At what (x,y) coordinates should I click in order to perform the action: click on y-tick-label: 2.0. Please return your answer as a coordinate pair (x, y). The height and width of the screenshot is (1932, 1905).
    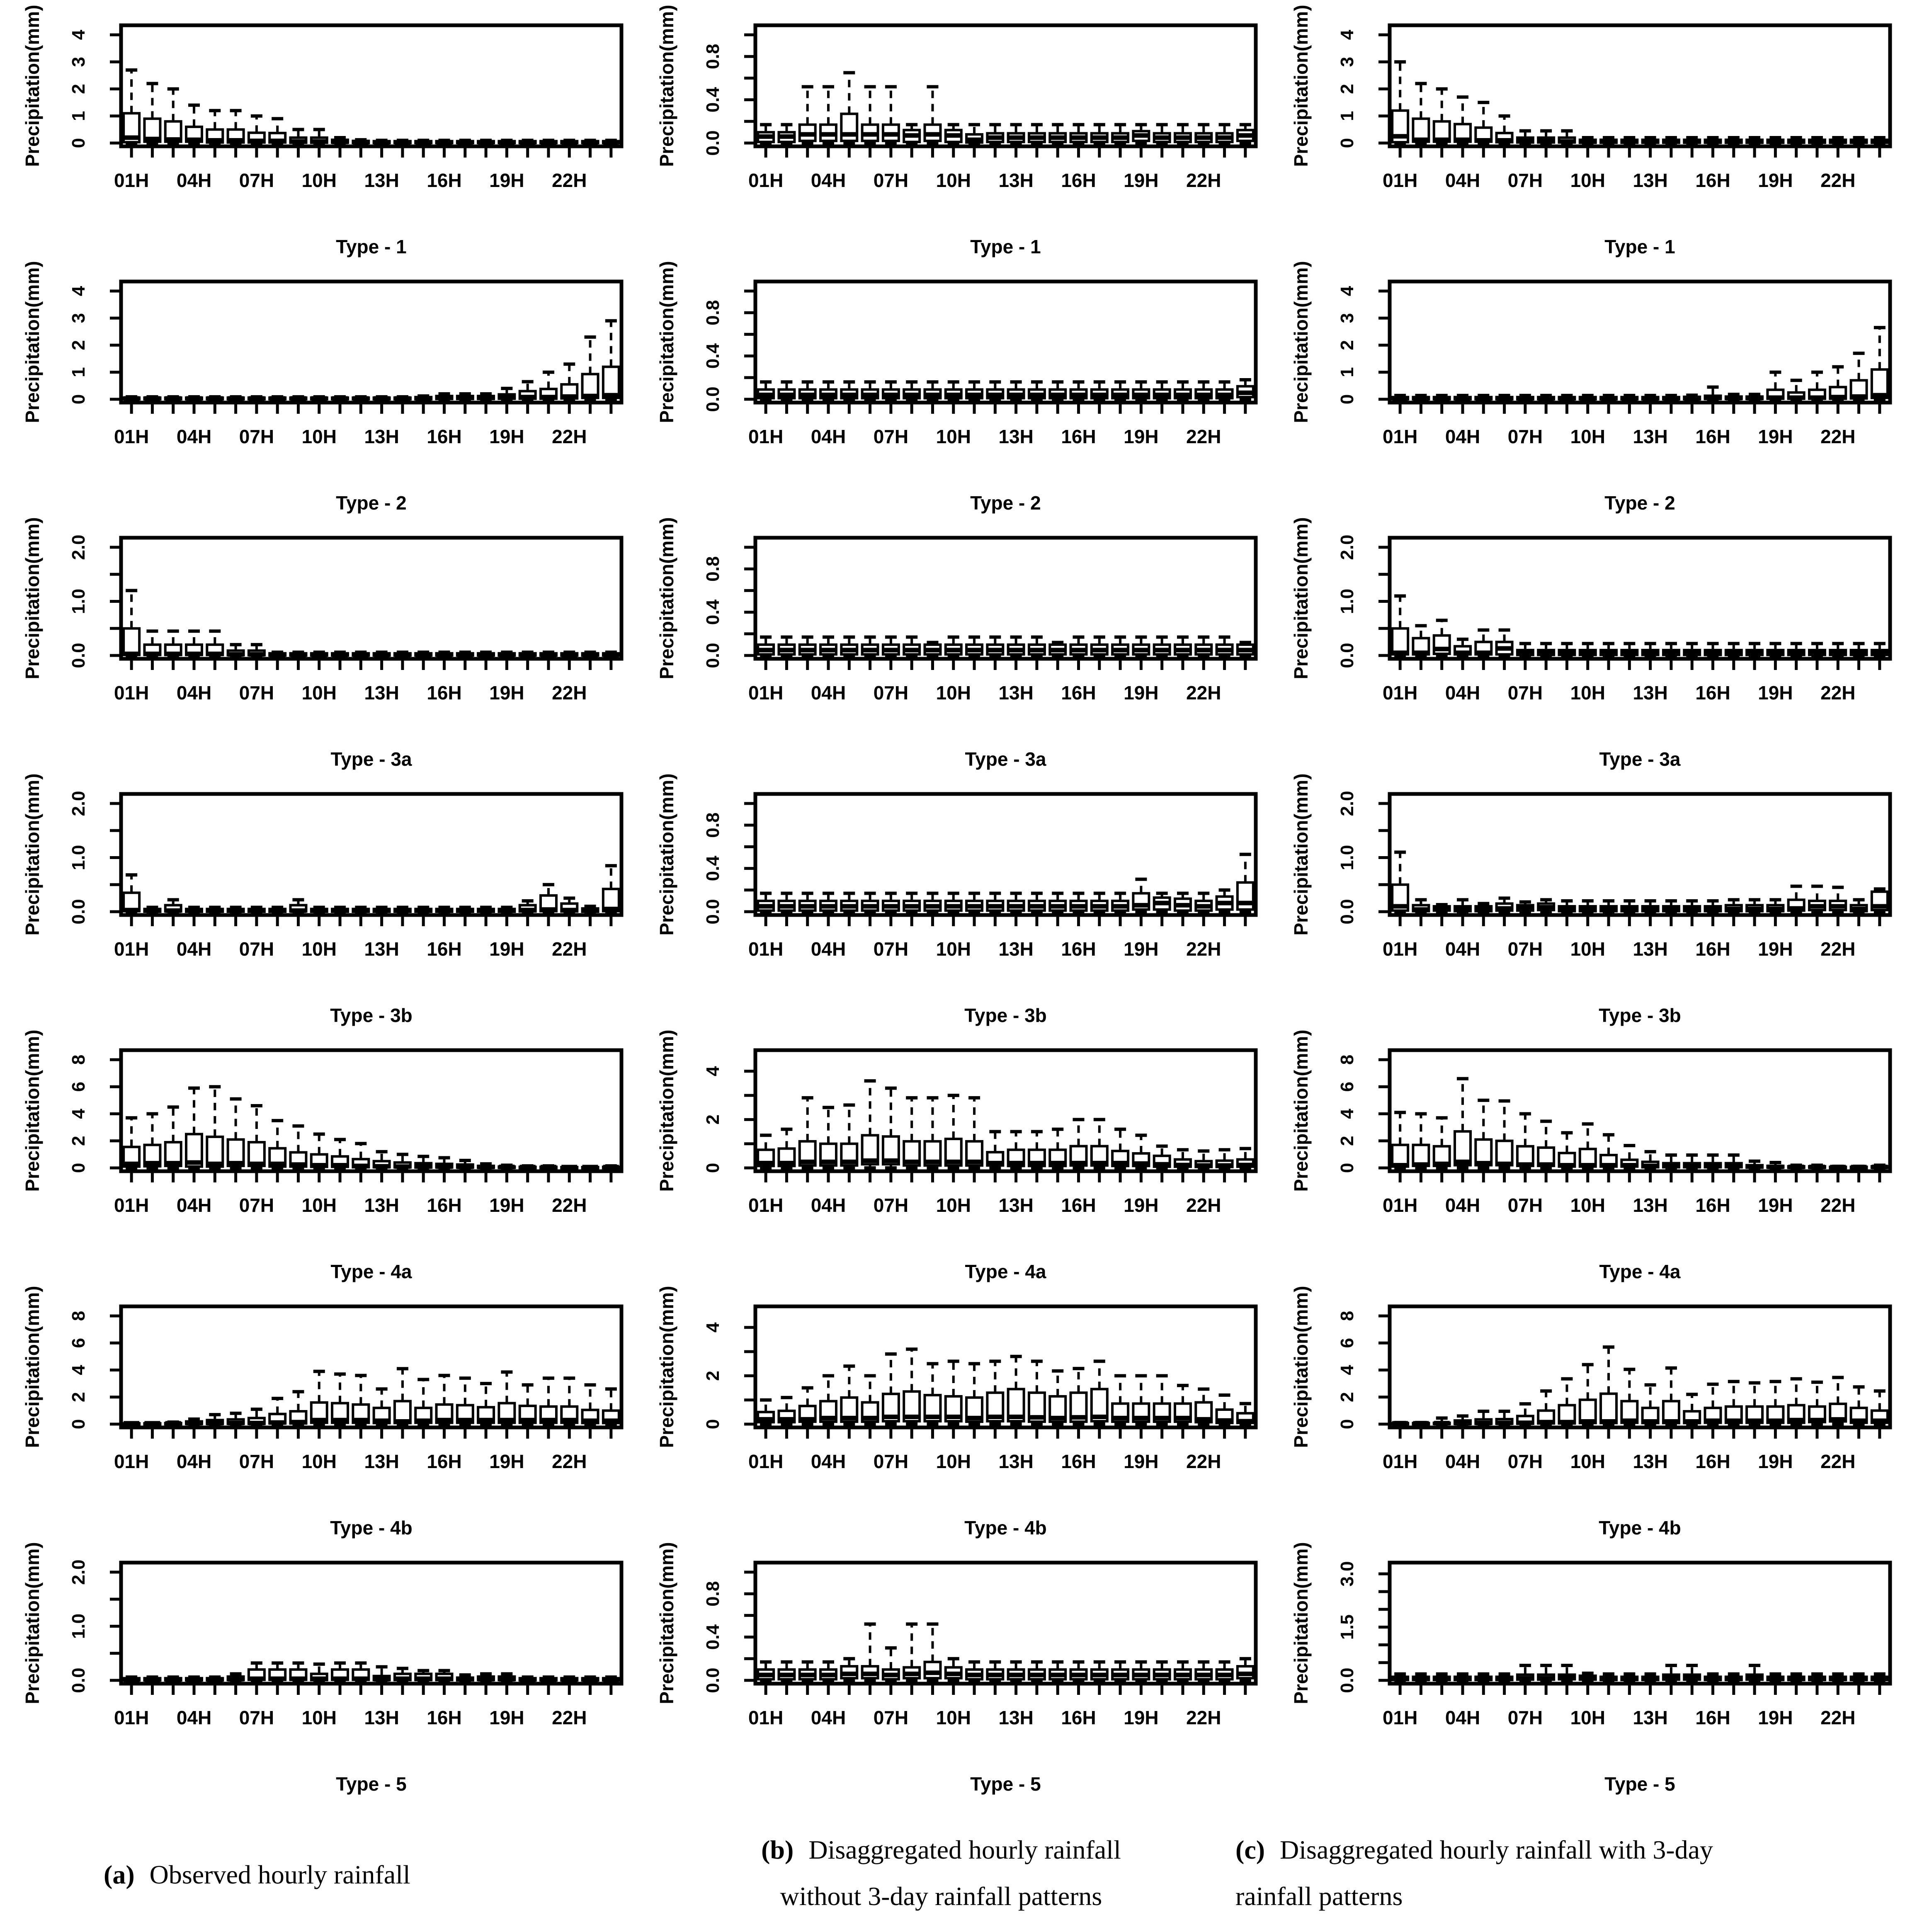
    Looking at the image, I should click on (78, 1572).